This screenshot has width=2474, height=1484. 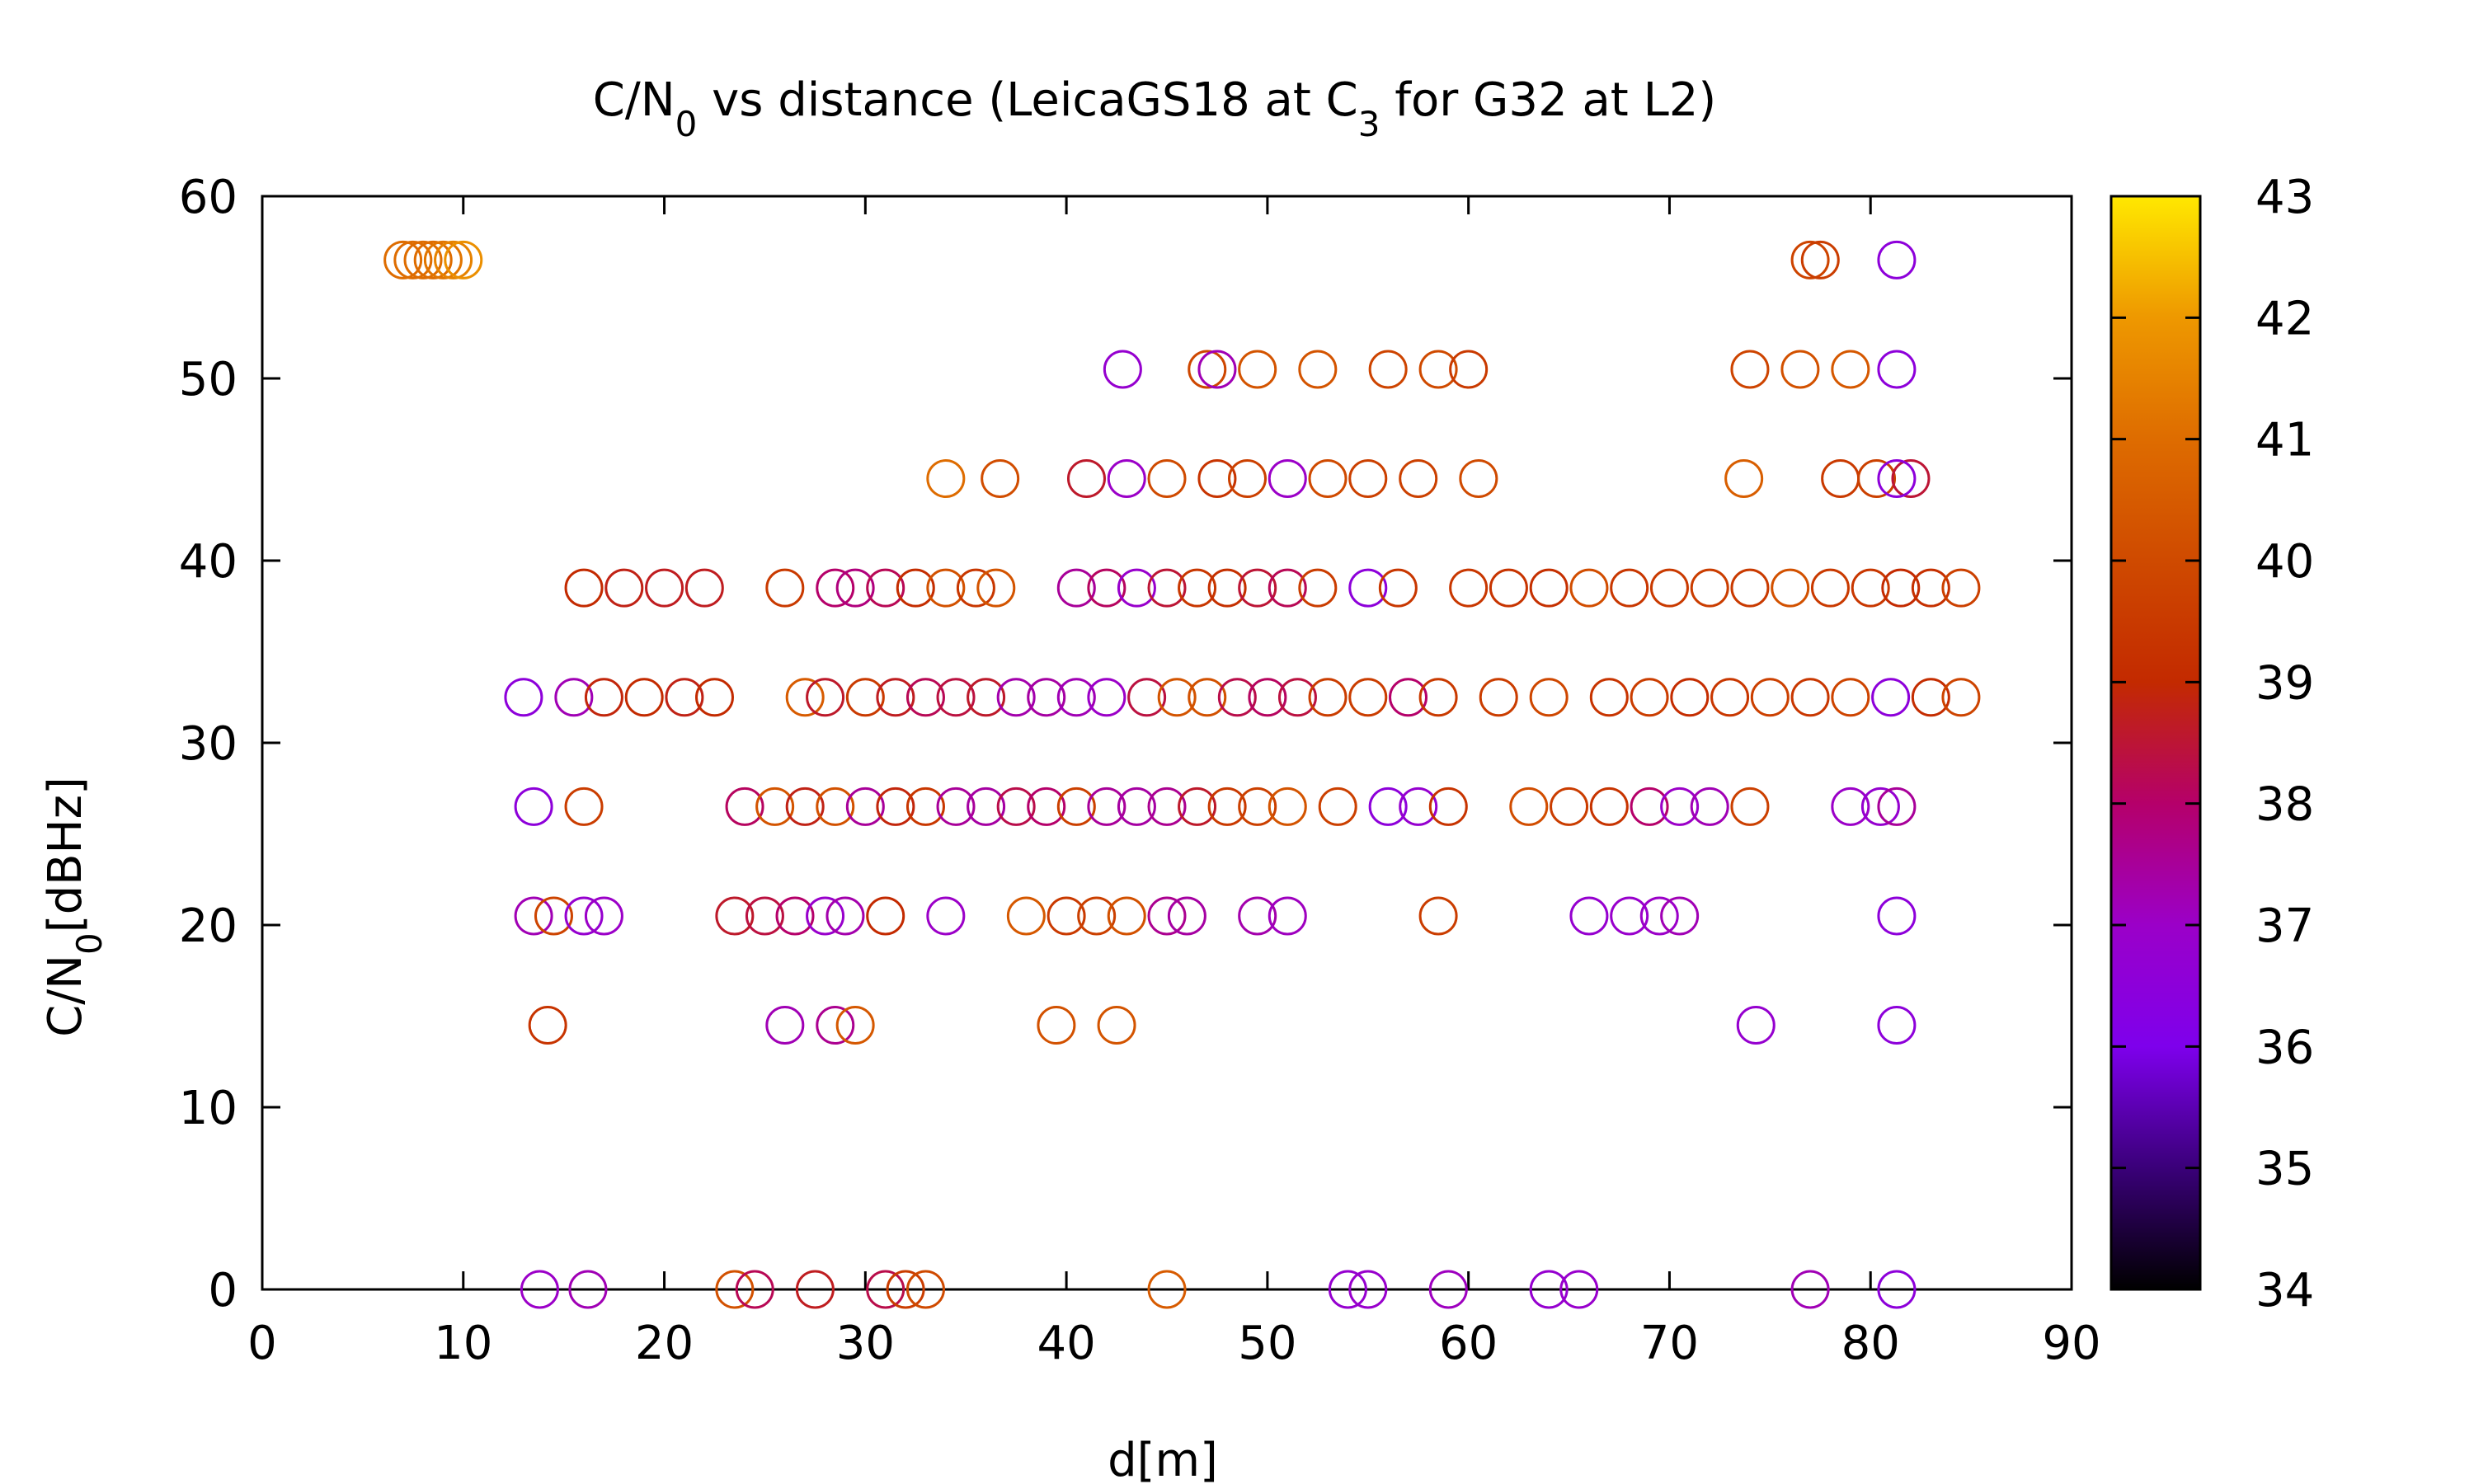 I want to click on colorbar-ticks: 34 35 36 37 38 39 40 41 42 43, so click(x=2212, y=744).